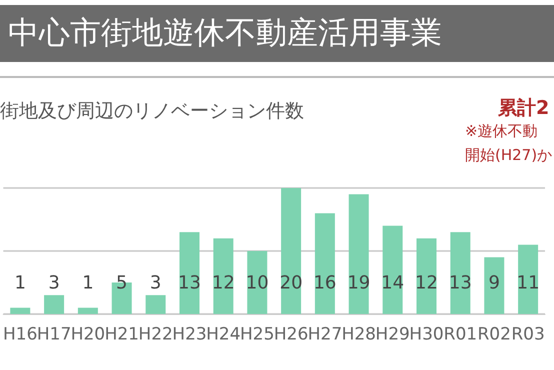 The height and width of the screenshot is (370, 554). What do you see at coordinates (392, 334) in the screenshot?
I see `x-tick-label: H29` at bounding box center [392, 334].